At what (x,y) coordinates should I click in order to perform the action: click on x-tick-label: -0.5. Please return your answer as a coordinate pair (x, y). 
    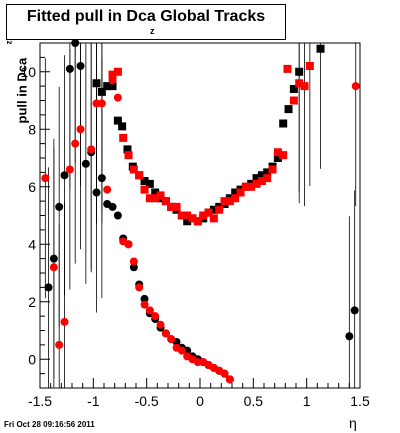
    Looking at the image, I should click on (147, 401).